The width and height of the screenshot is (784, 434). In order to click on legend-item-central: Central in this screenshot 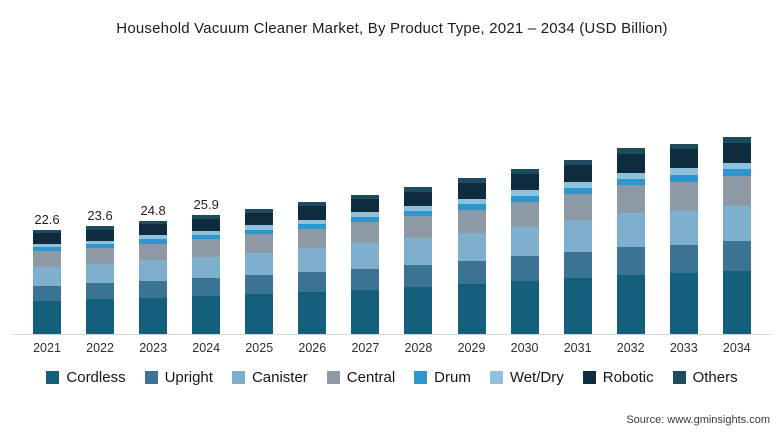, I will do `click(360, 377)`.